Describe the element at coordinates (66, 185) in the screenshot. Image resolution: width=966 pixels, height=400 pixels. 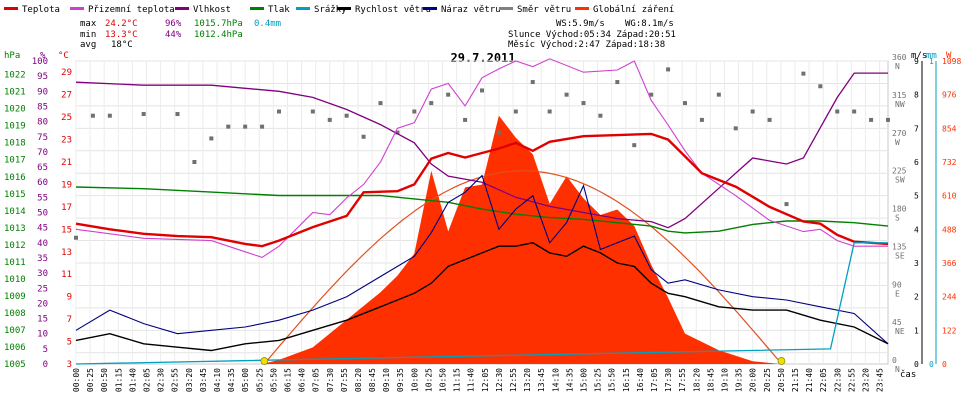
I see `degc-tick-label: 19` at that location.